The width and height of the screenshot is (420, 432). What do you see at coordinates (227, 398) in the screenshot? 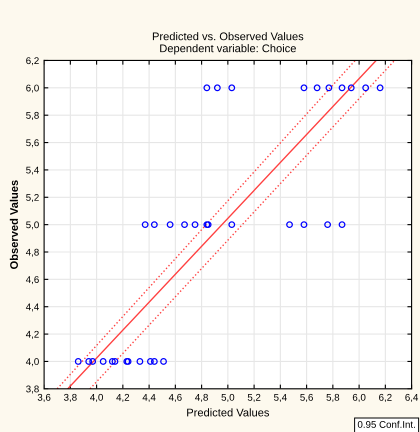
I see `x-tick-label: 5,0` at bounding box center [227, 398].